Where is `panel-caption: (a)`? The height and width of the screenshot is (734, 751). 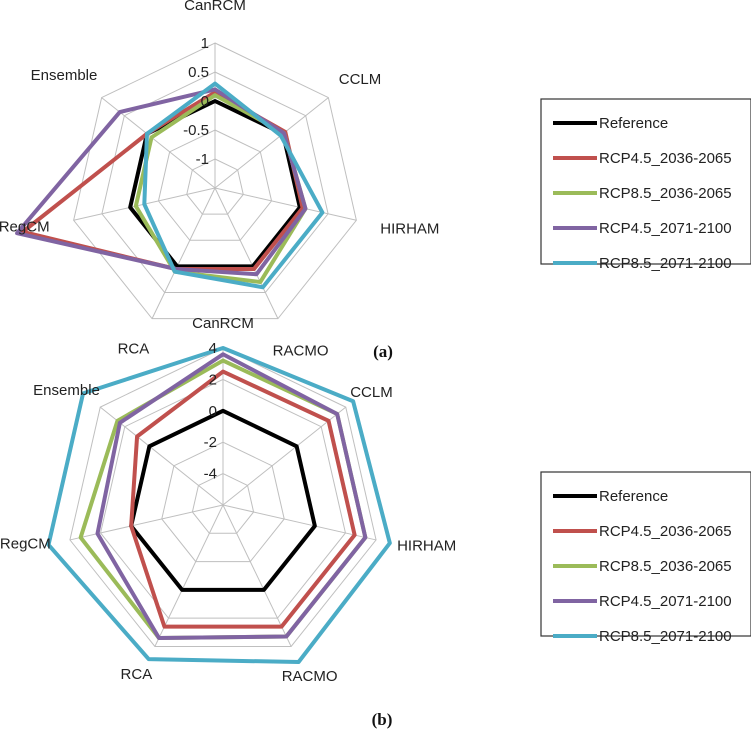 panel-caption: (a) is located at coordinates (383, 351).